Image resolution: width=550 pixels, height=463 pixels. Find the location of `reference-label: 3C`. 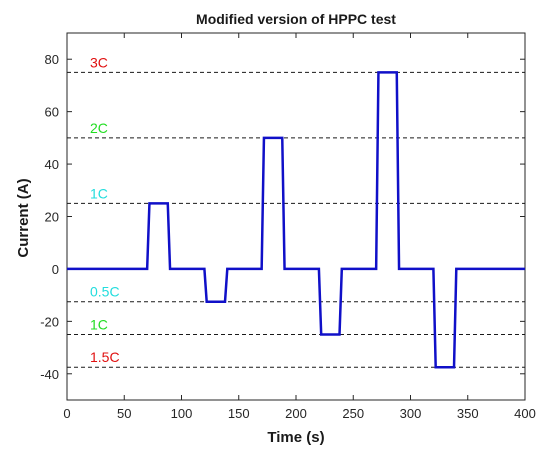

reference-label: 3C is located at coordinates (99, 62).